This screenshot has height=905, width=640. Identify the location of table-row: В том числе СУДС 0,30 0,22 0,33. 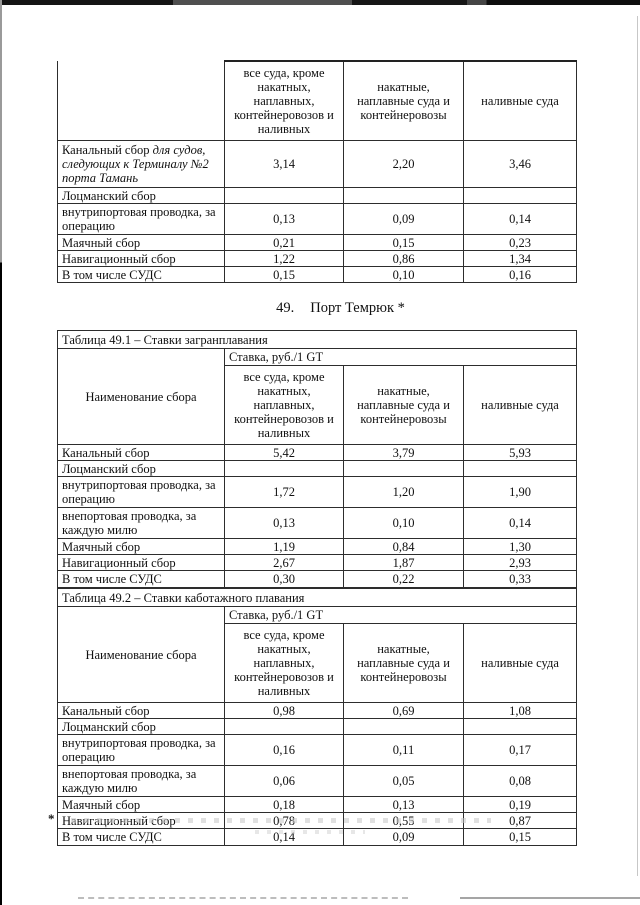
(317, 579).